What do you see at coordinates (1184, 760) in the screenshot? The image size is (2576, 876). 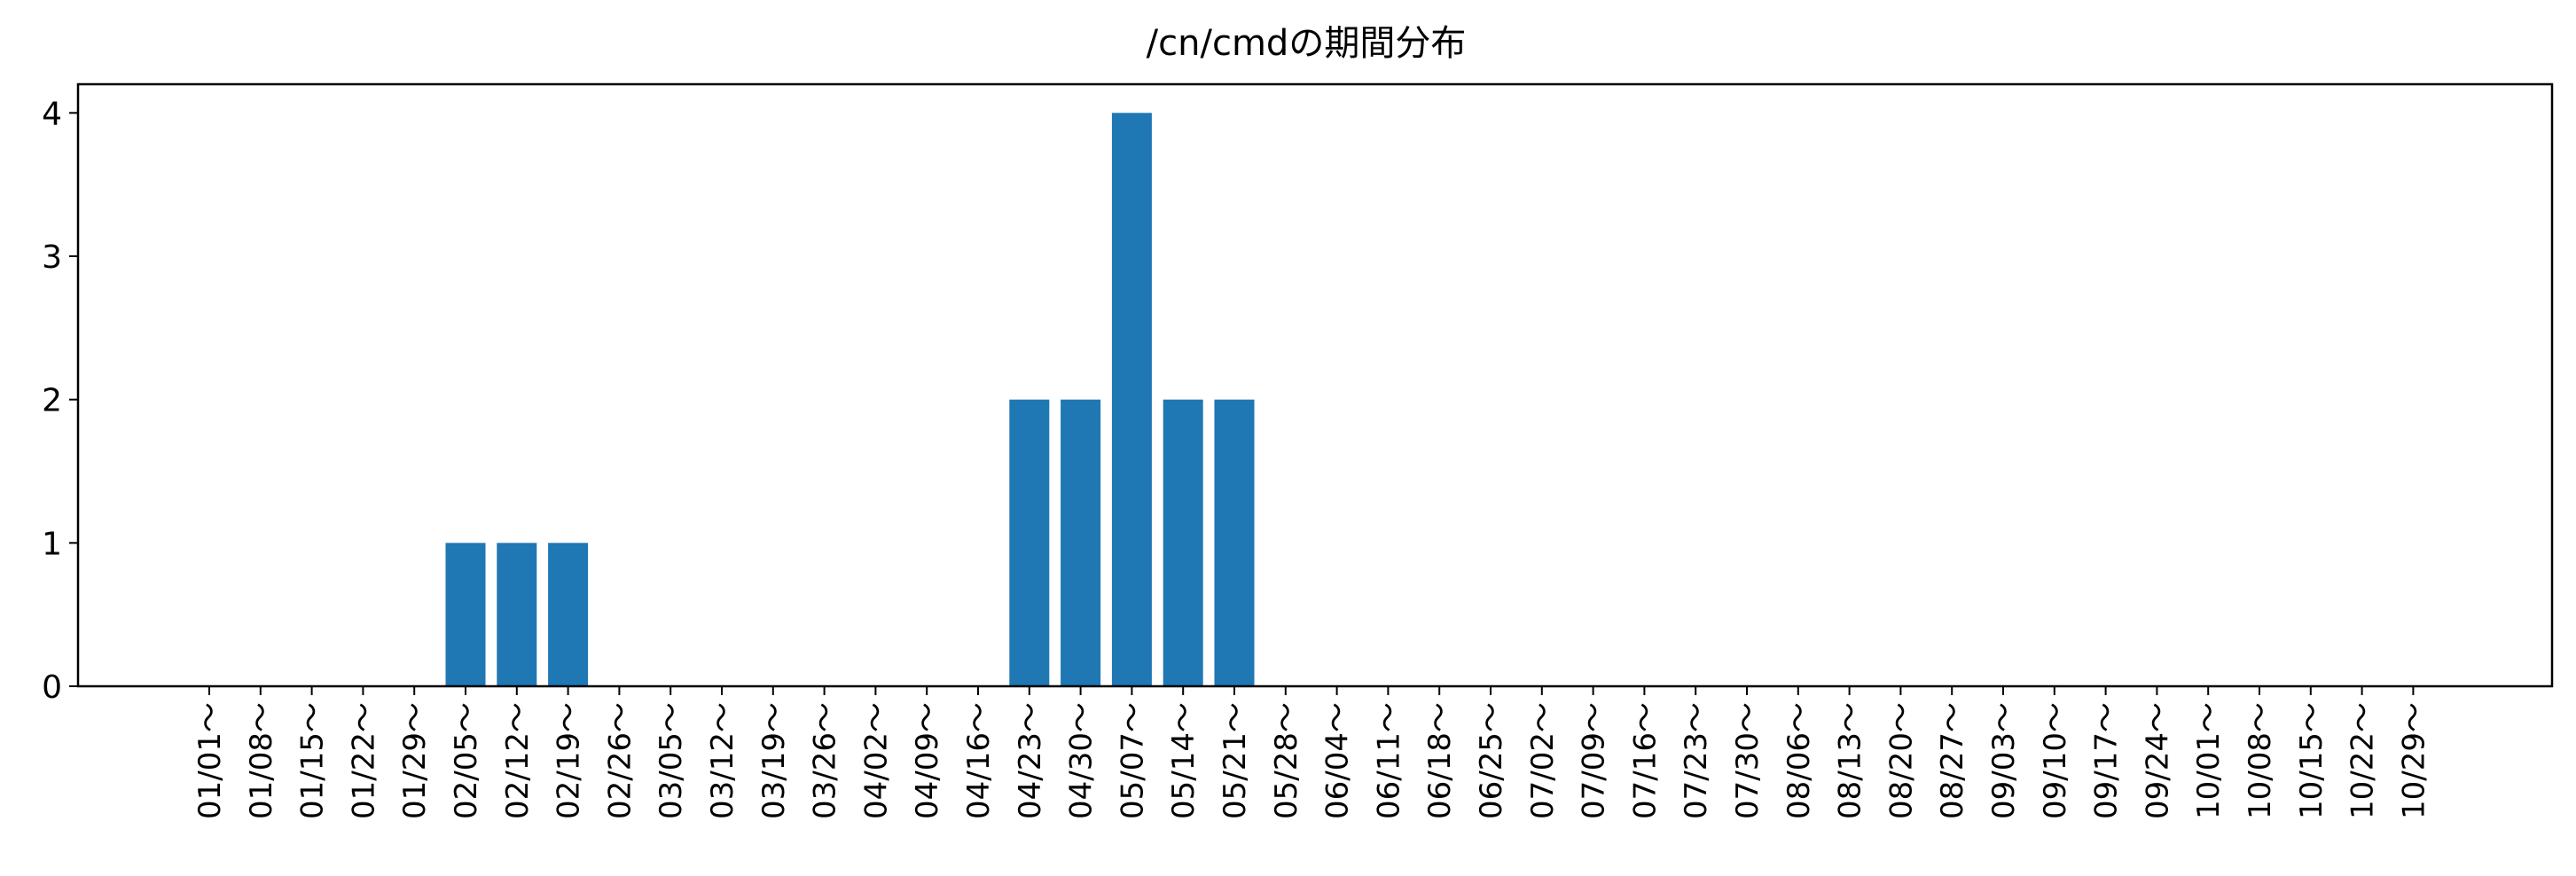 I see `x-tick-label: 05/14～` at bounding box center [1184, 760].